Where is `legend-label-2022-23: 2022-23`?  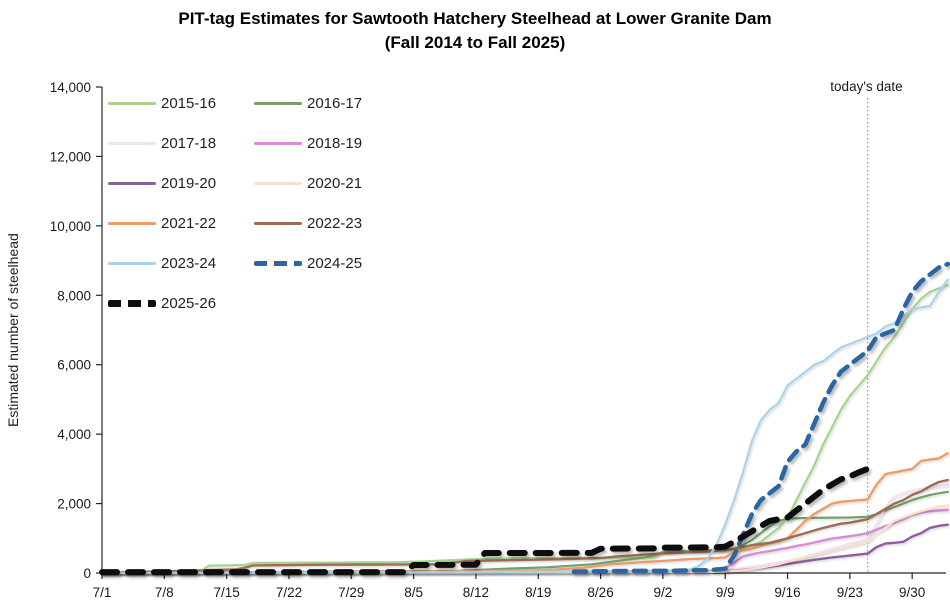
legend-label-2022-23: 2022-23 is located at coordinates (335, 223).